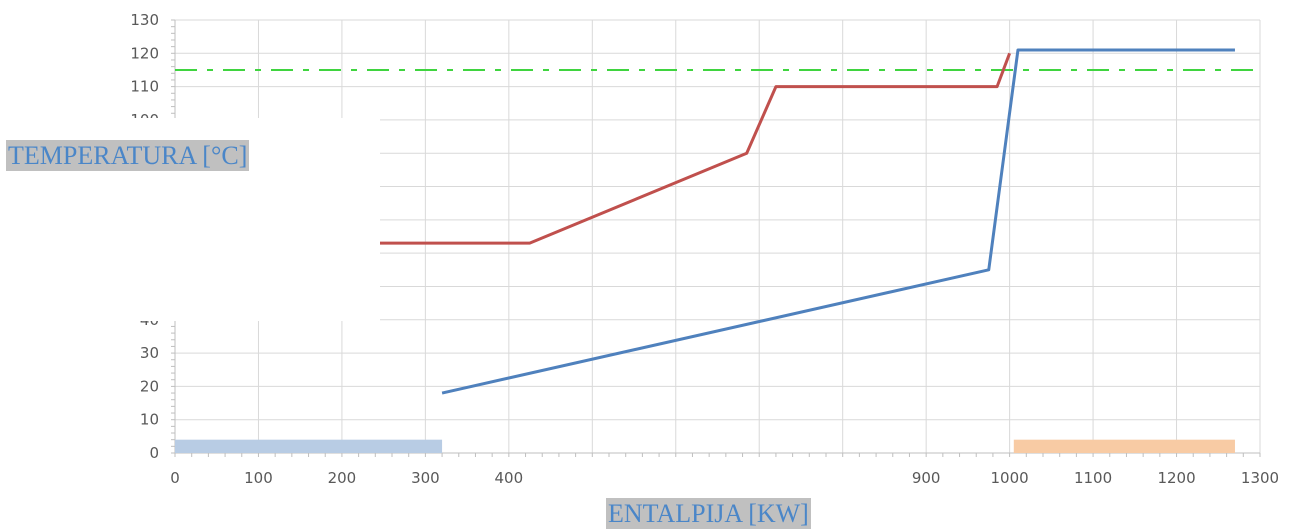 Image resolution: width=1290 pixels, height=531 pixels. I want to click on y-tick-label-130: 130, so click(144, 20).